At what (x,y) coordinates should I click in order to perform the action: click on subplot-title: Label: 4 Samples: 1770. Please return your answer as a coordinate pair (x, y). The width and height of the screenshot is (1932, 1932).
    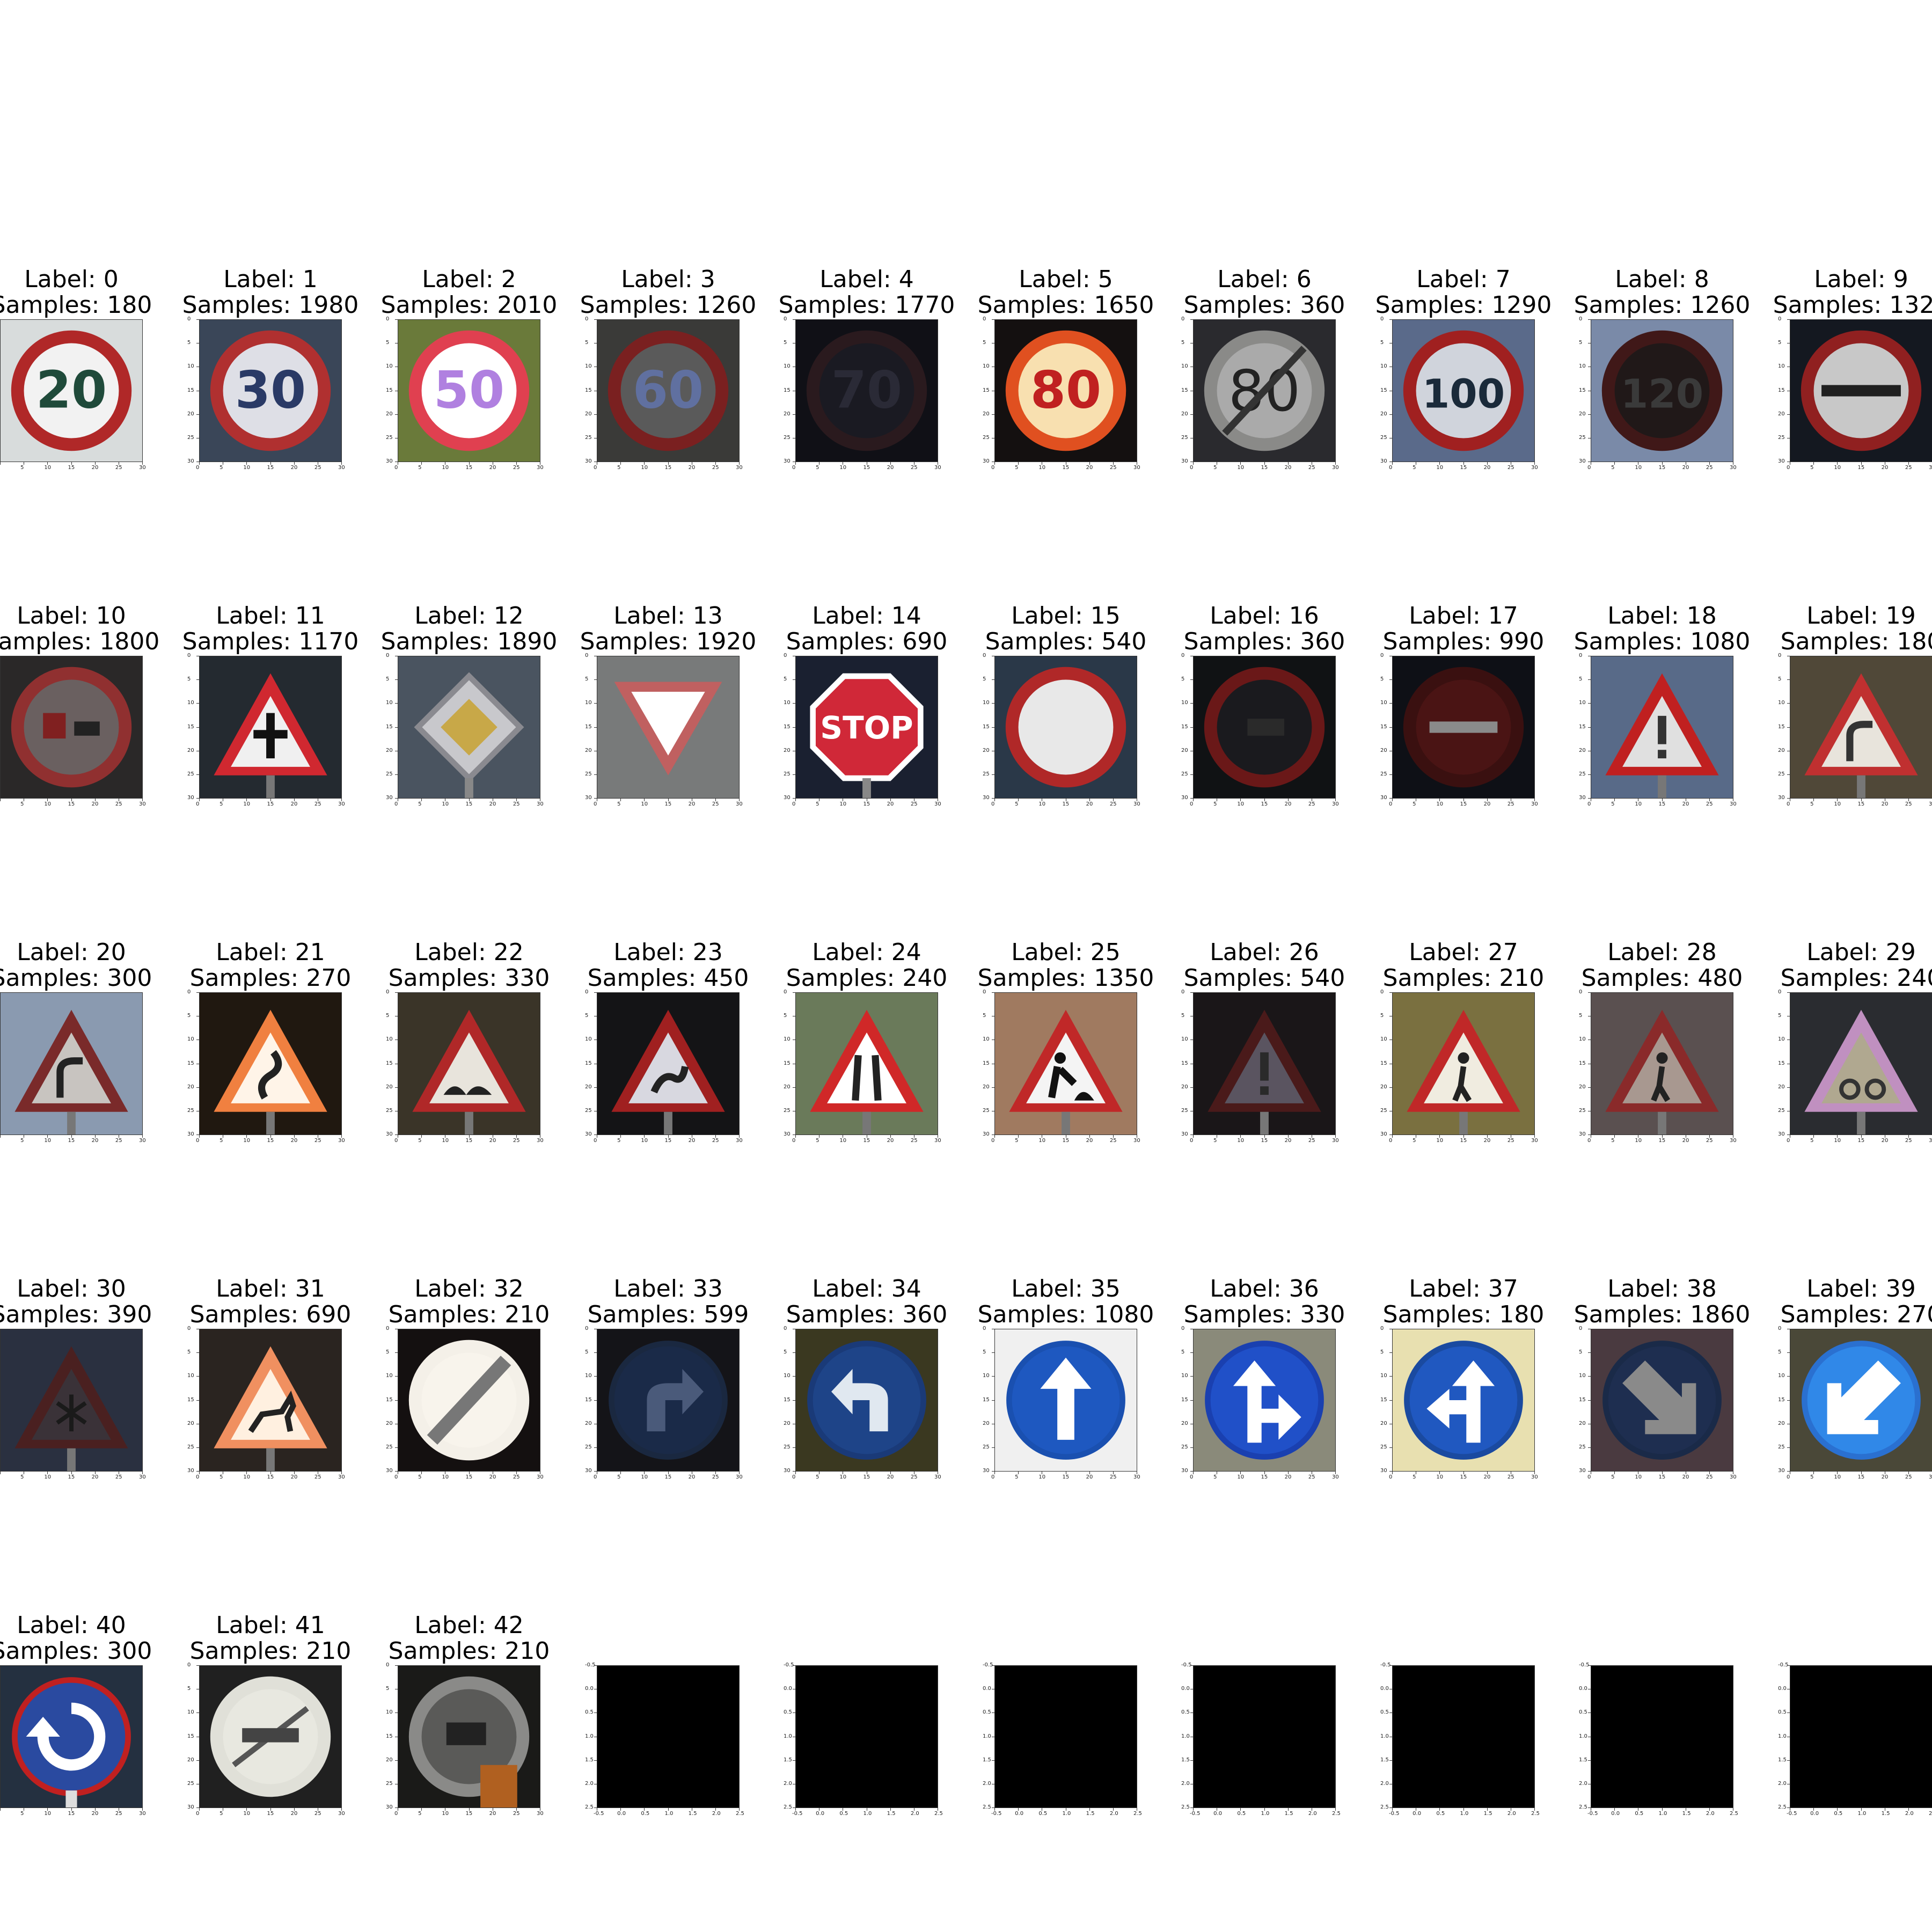
    Looking at the image, I should click on (867, 292).